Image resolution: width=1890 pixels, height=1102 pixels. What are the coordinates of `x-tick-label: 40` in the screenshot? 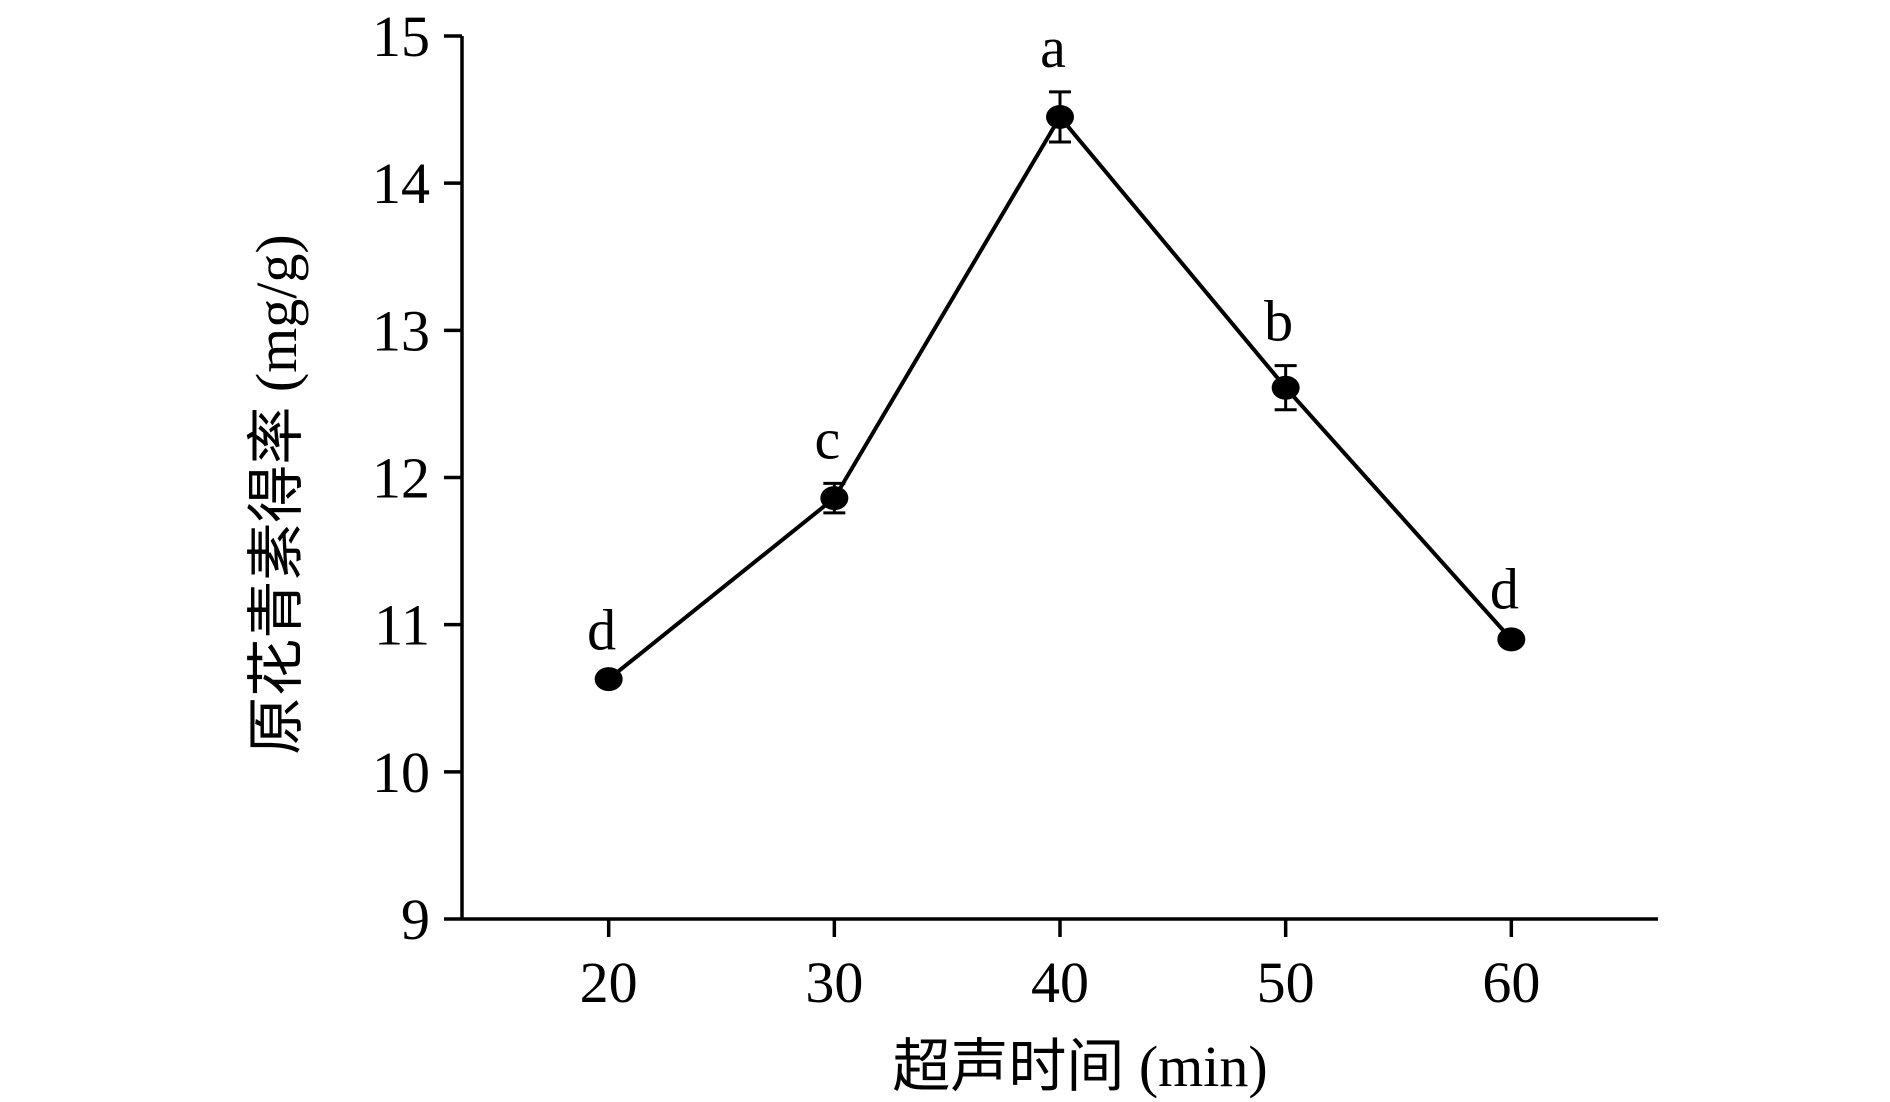 It's located at (1060, 982).